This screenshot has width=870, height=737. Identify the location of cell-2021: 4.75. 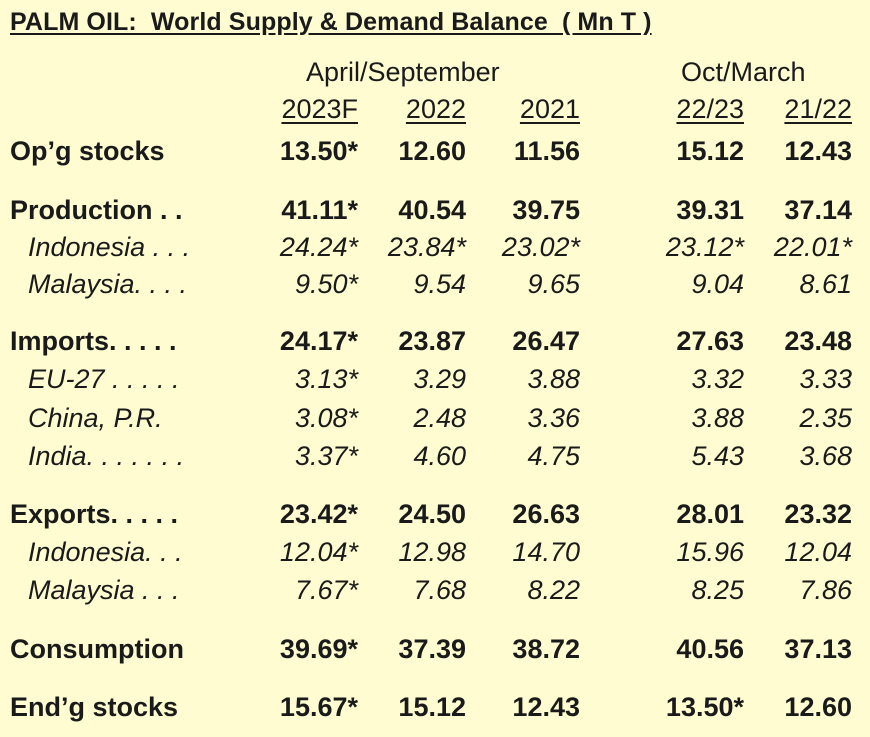
(553, 456).